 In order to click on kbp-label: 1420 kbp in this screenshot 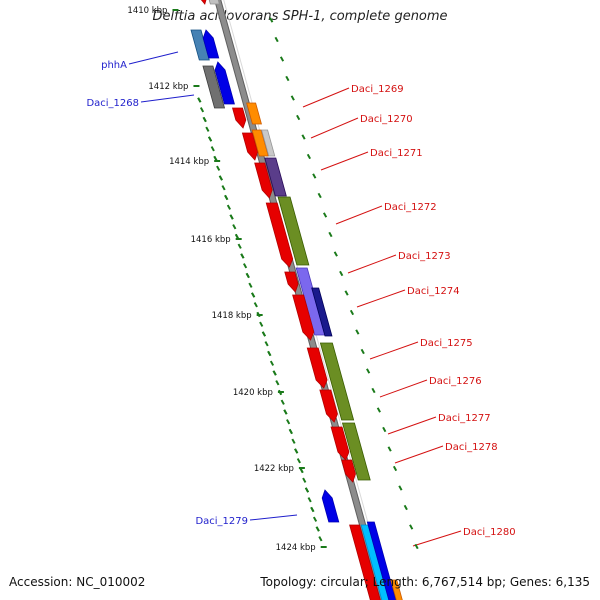, I will do `click(253, 393)`.